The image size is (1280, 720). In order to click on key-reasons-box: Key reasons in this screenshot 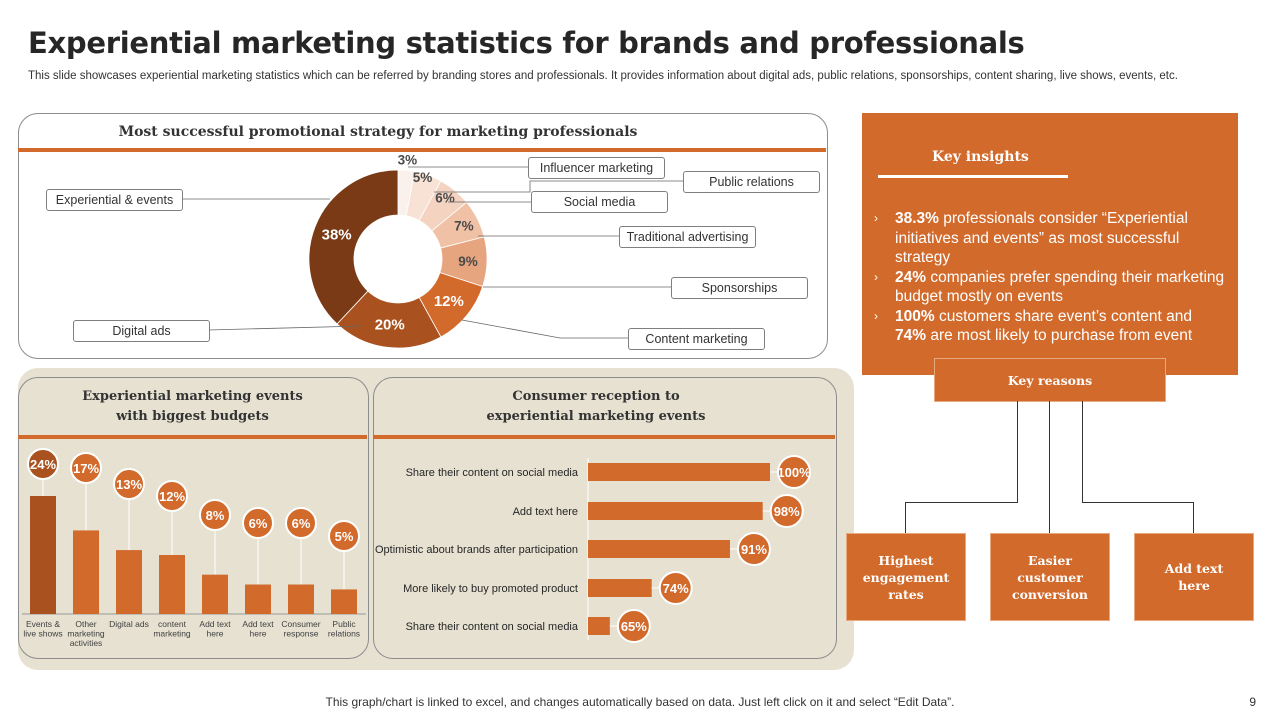, I will do `click(1050, 380)`.